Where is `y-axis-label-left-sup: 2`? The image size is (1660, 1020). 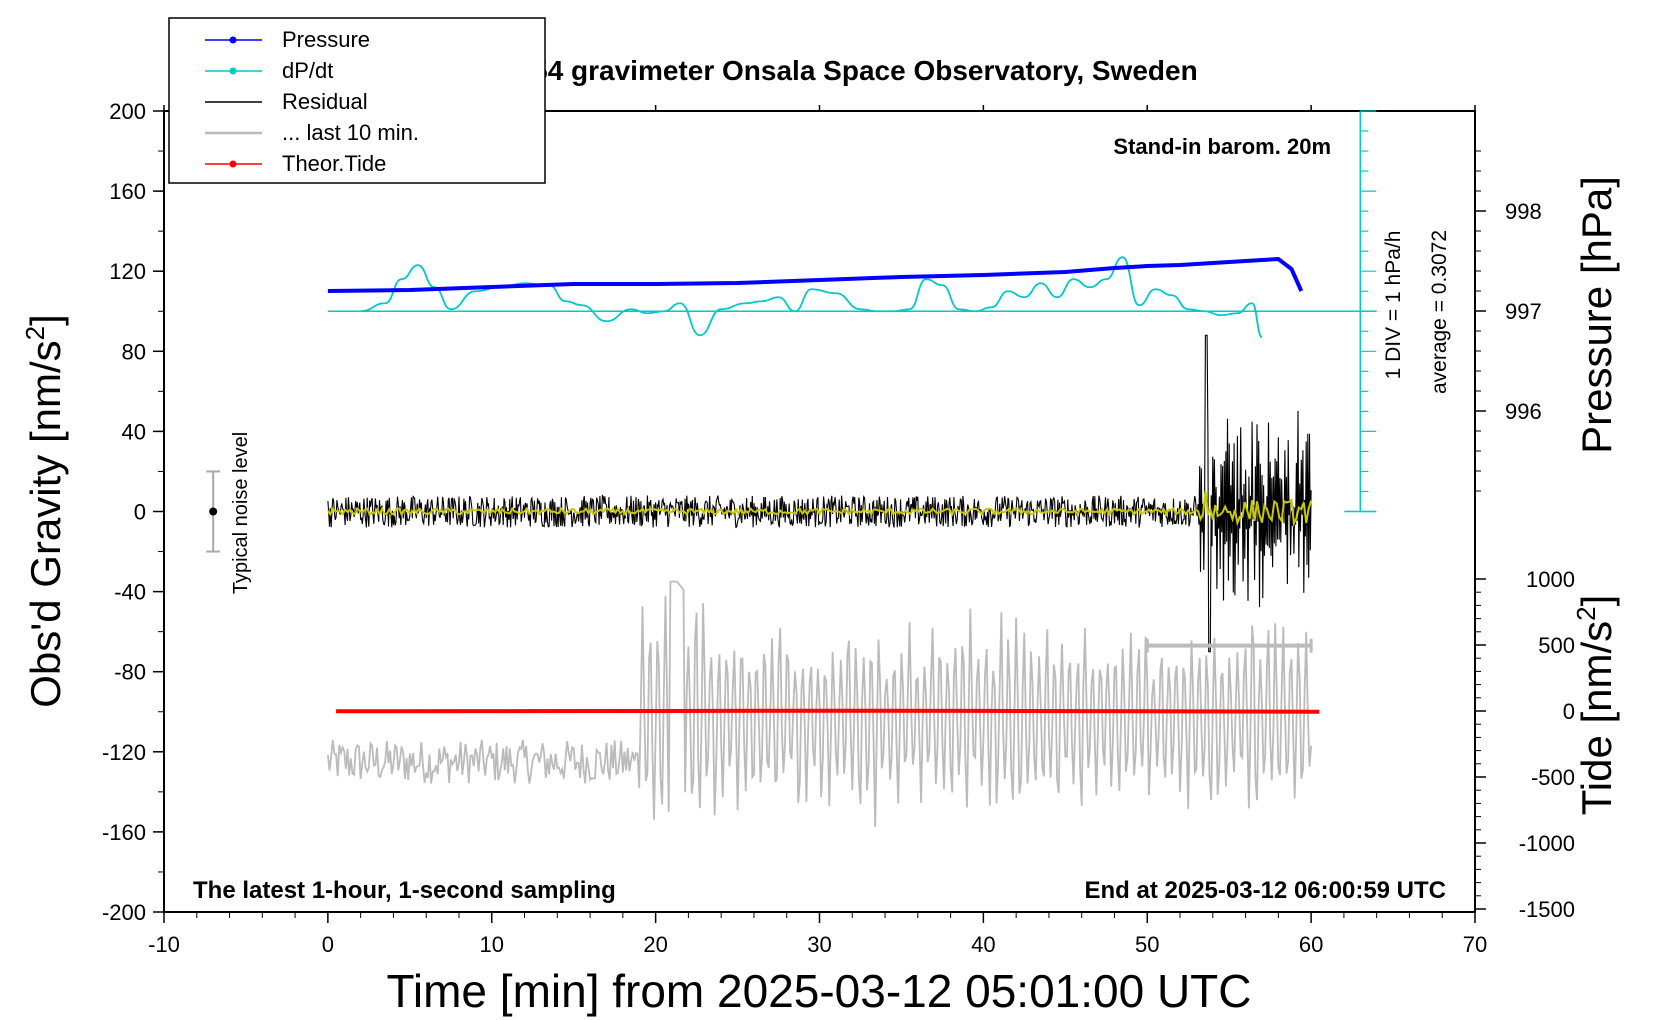
y-axis-label-left-sup: 2 is located at coordinates (35, 333).